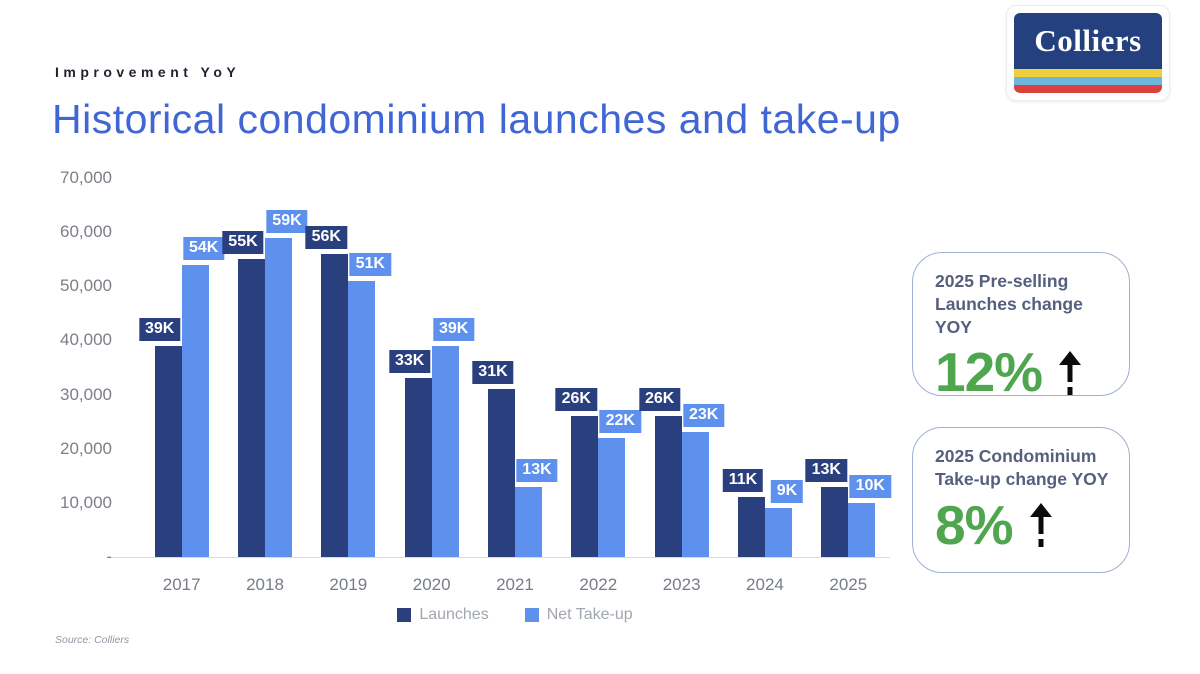 The image size is (1200, 674). I want to click on y-axis-tick-label: 10,000, so click(86, 502).